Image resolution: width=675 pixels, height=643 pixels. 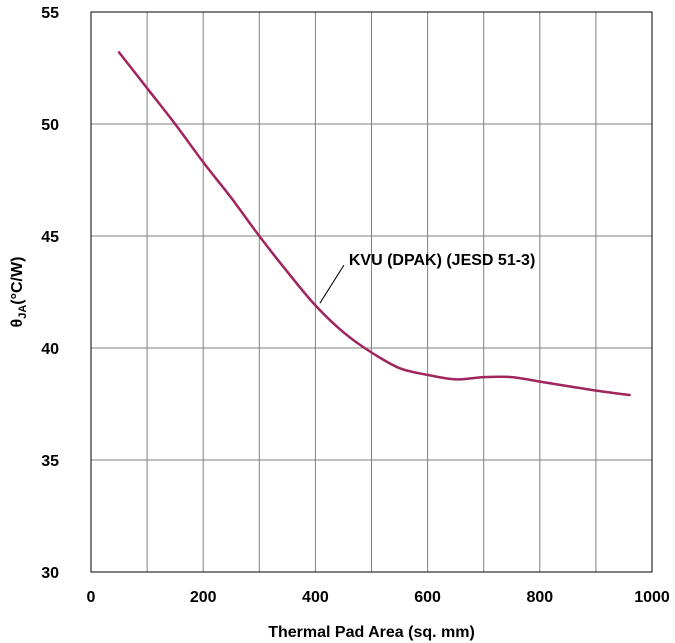 I want to click on x-tick-label: 800, so click(x=539, y=597).